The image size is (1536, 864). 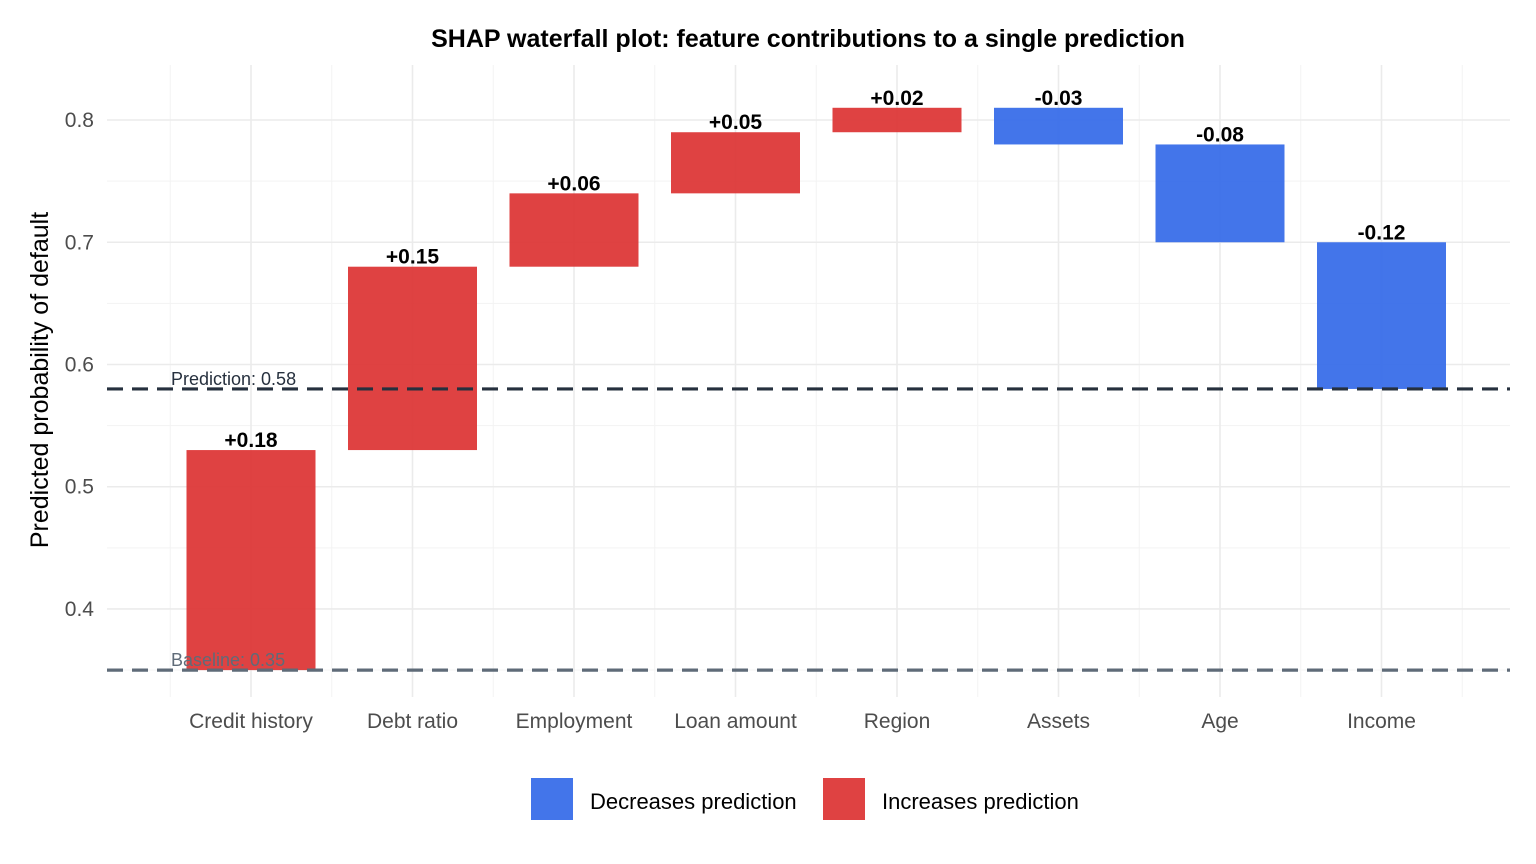 What do you see at coordinates (805, 799) in the screenshot?
I see `legend: Decreases prediction Increases prediction` at bounding box center [805, 799].